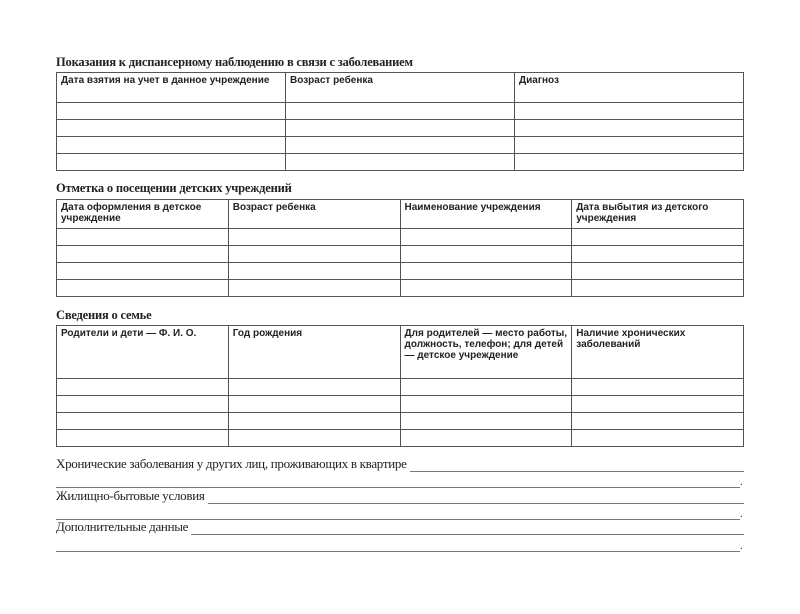 The image size is (800, 614). I want to click on column-header: Дата взятия на учет в данное учреждение, so click(171, 87).